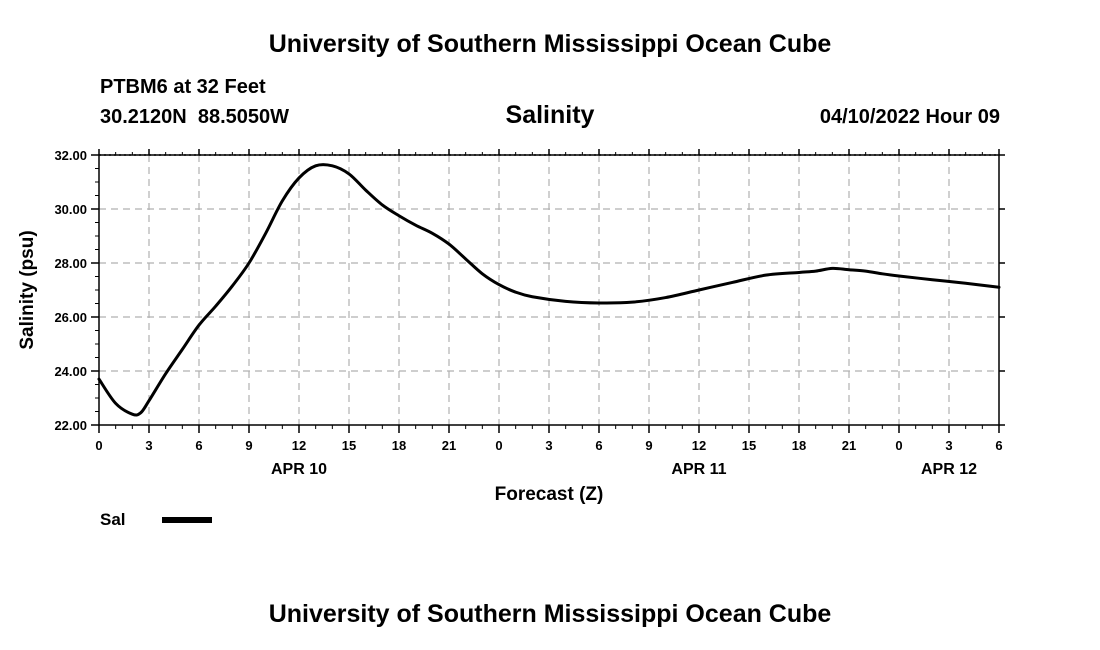 This screenshot has height=650, width=1100. Describe the element at coordinates (183, 87) in the screenshot. I see `station-label: PTBM6 at 32 Feet` at that location.